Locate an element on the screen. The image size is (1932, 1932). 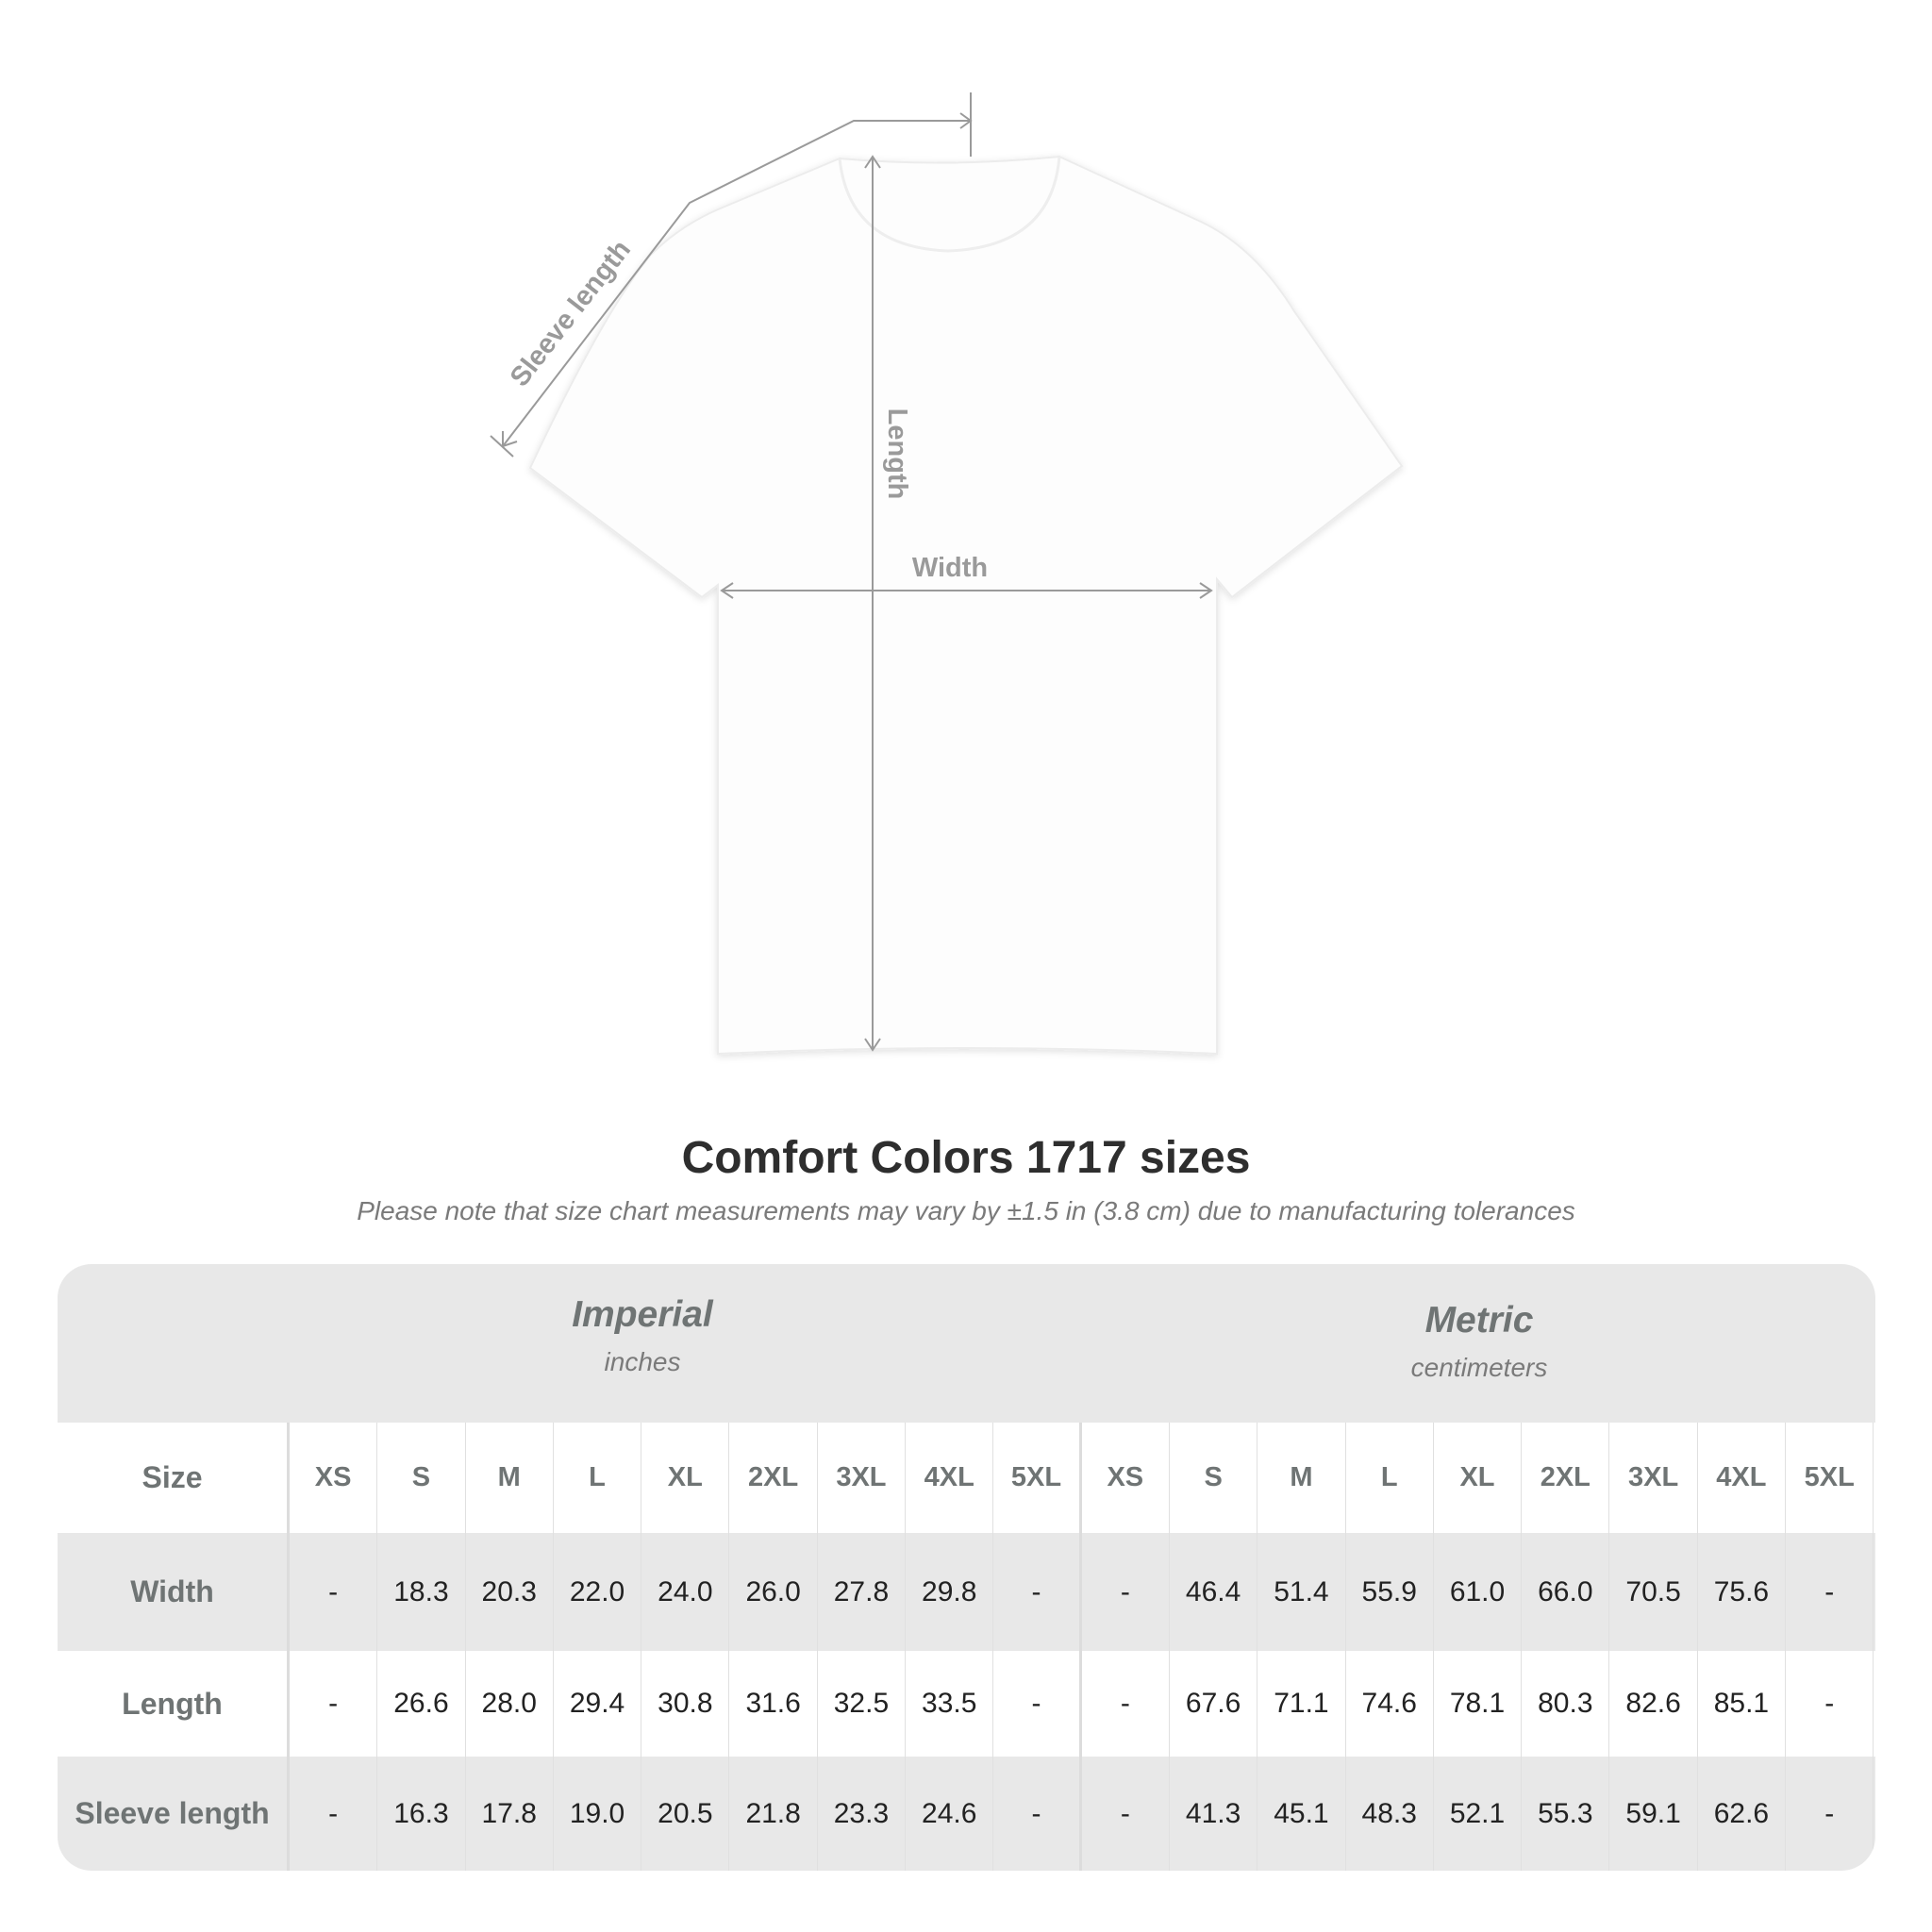
imperial-value-cell: 31.6 is located at coordinates (773, 1704).